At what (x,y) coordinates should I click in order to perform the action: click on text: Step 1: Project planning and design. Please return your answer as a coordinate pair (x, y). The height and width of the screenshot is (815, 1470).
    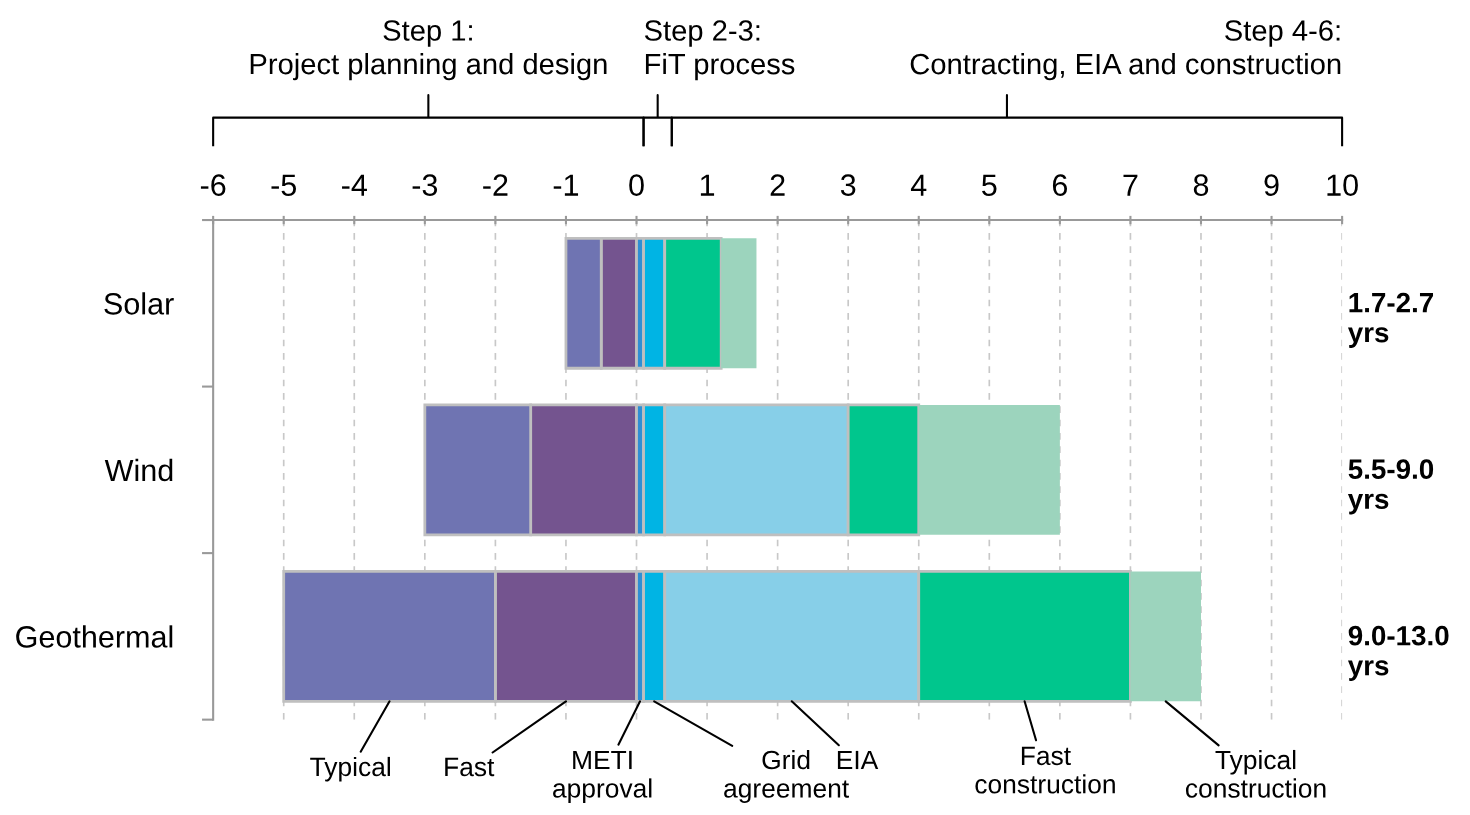
    Looking at the image, I should click on (428, 50).